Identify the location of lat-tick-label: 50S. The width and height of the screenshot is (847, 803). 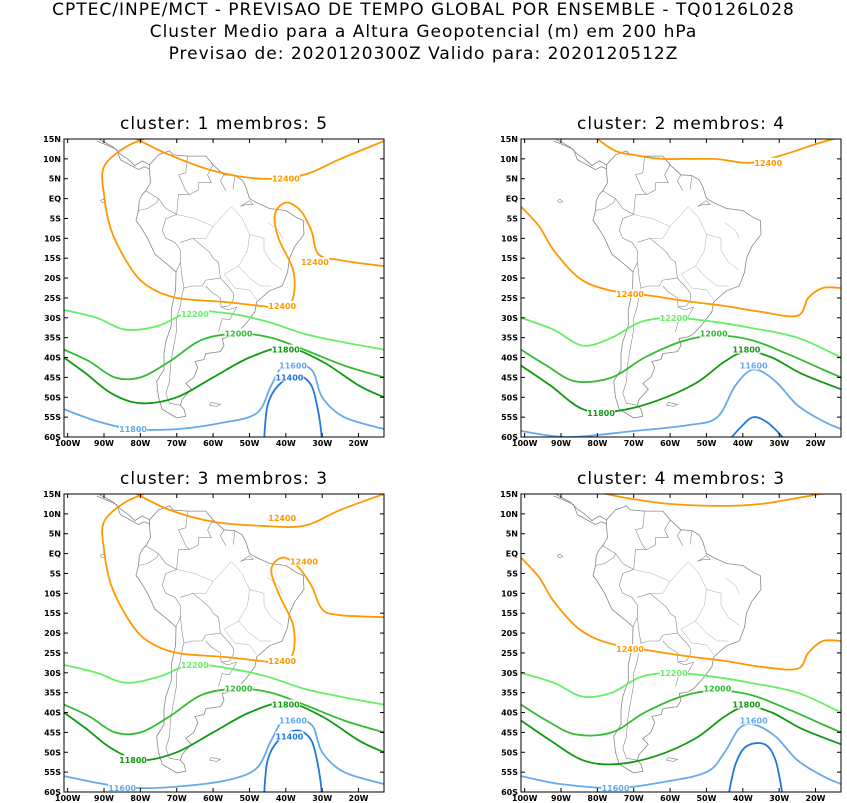
(52, 397).